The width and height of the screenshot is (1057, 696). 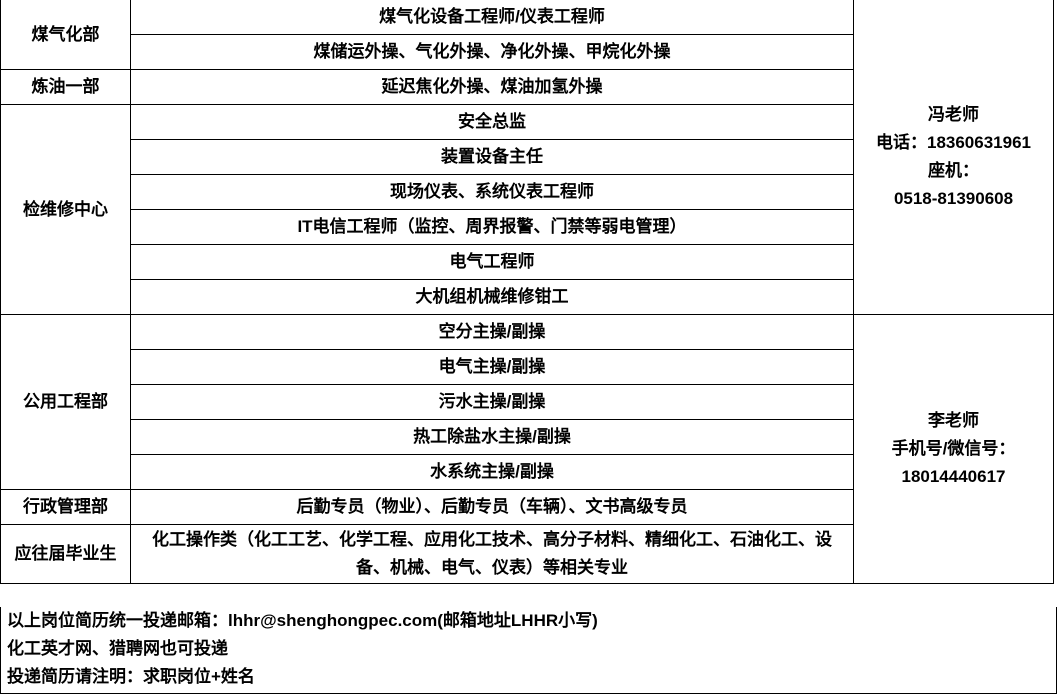 What do you see at coordinates (65, 35) in the screenshot?
I see `department-cell: 煤气化部` at bounding box center [65, 35].